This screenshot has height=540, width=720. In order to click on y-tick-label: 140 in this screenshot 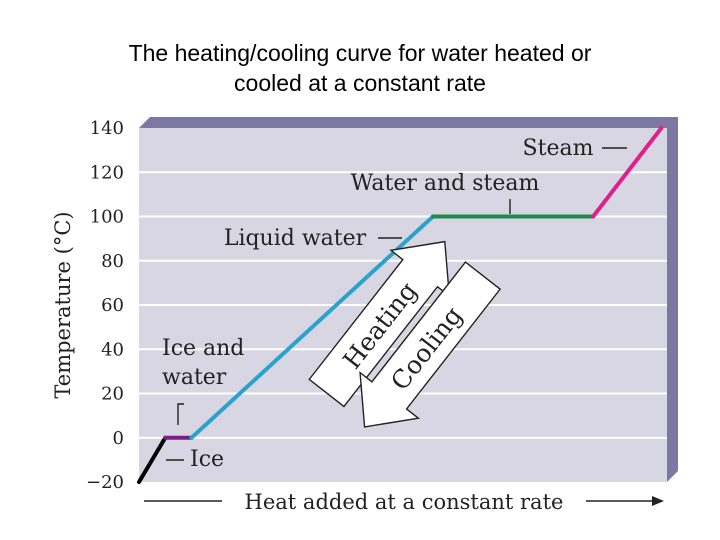, I will do `click(107, 128)`.